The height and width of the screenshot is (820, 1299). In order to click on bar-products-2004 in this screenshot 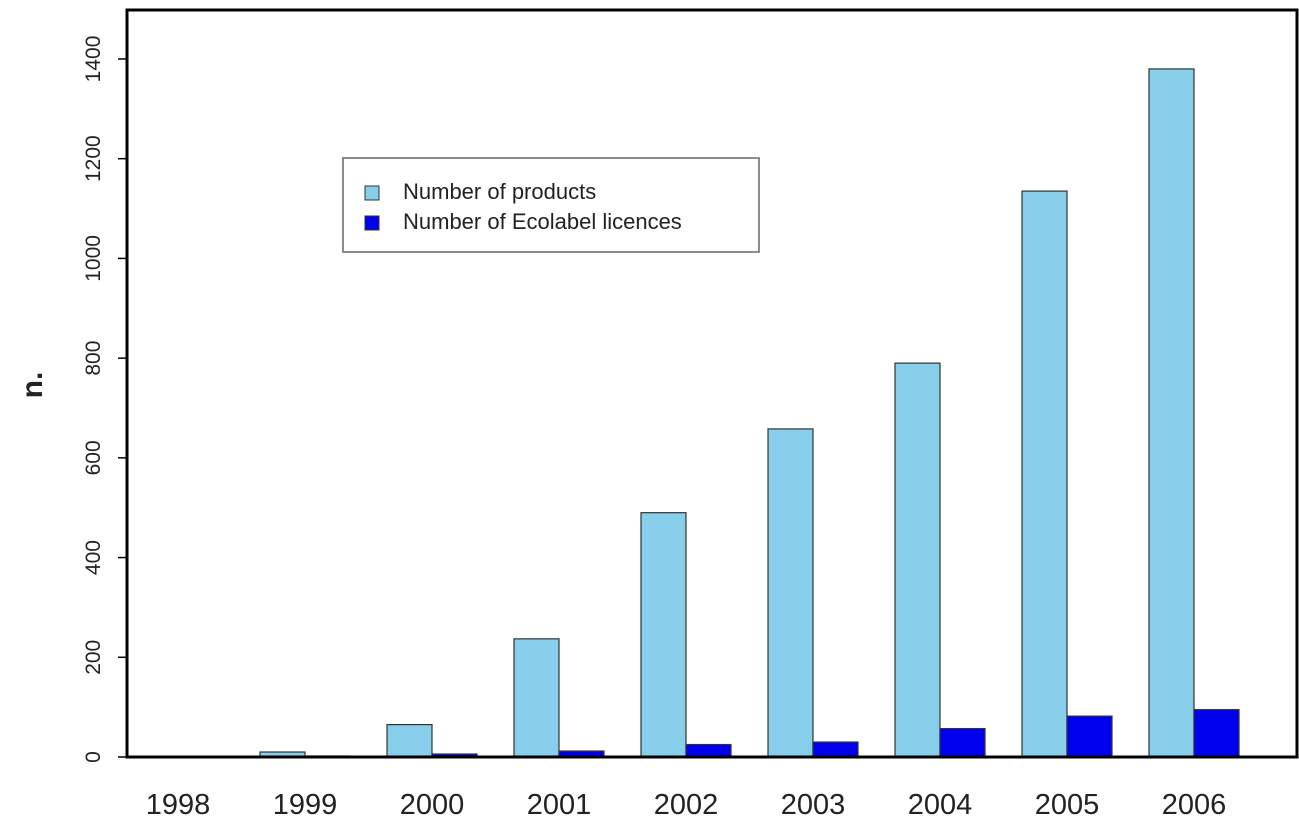, I will do `click(917, 560)`.